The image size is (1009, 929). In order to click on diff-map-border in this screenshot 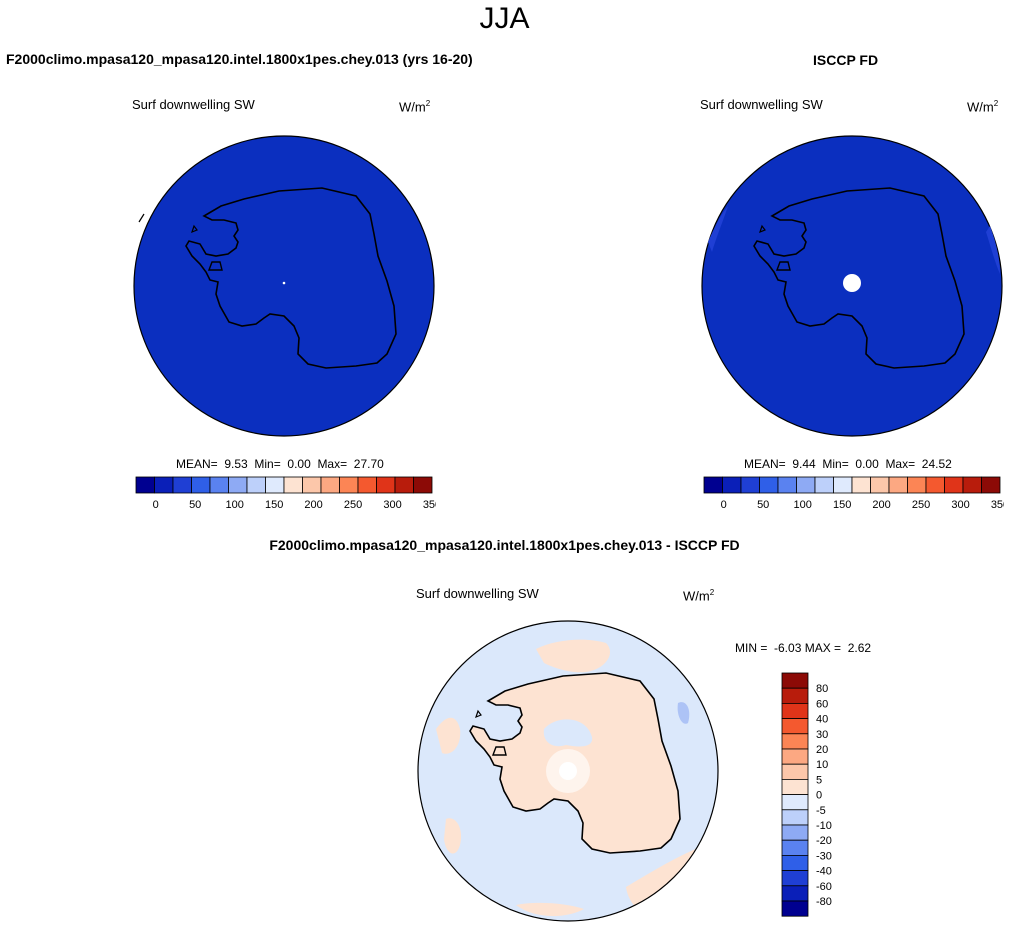, I will do `click(568, 771)`.